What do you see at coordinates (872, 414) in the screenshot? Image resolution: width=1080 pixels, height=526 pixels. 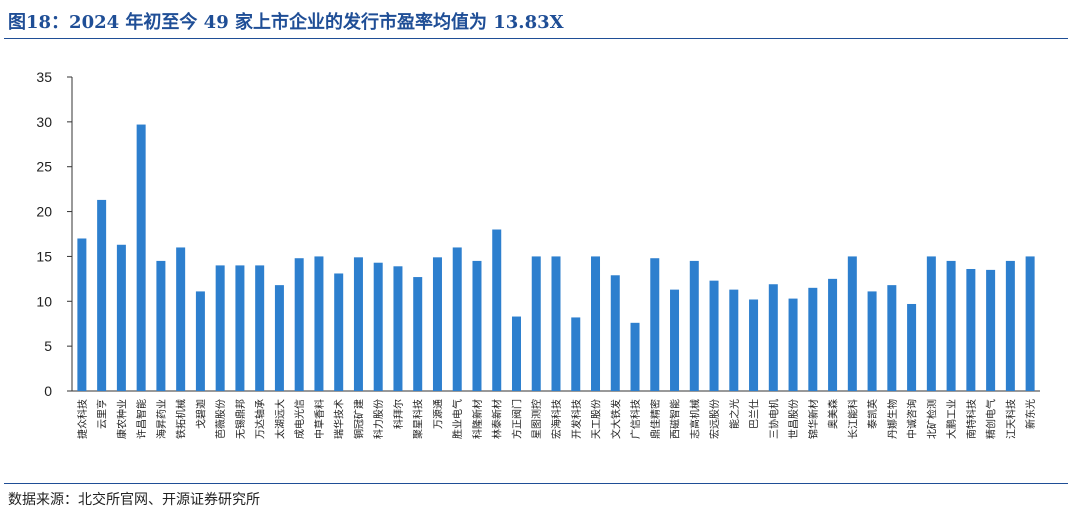 I see `x-tick-label: 泰凯英` at bounding box center [872, 414].